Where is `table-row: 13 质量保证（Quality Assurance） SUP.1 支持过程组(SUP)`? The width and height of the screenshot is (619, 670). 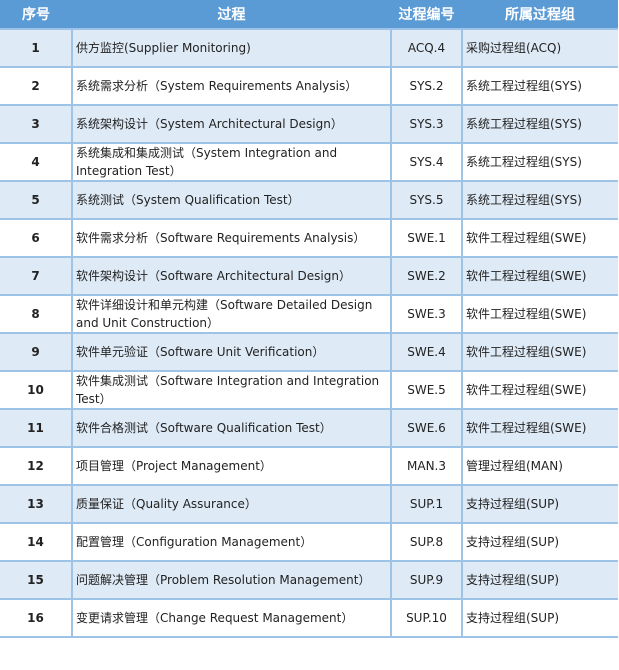 table-row: 13 质量保证（Quality Assurance） SUP.1 支持过程组(SUP) is located at coordinates (309, 504).